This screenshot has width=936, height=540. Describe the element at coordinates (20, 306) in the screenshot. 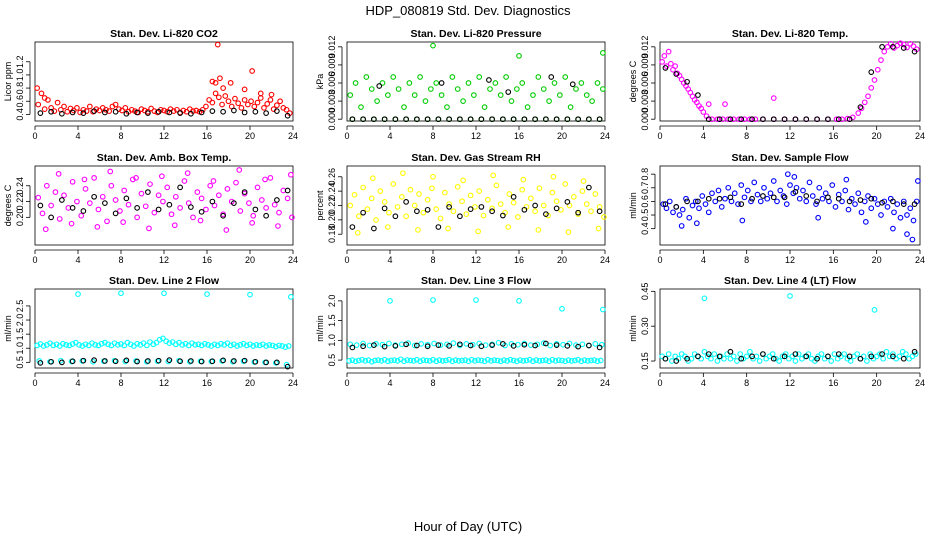

I see `y-tick-label: 2.5` at that location.